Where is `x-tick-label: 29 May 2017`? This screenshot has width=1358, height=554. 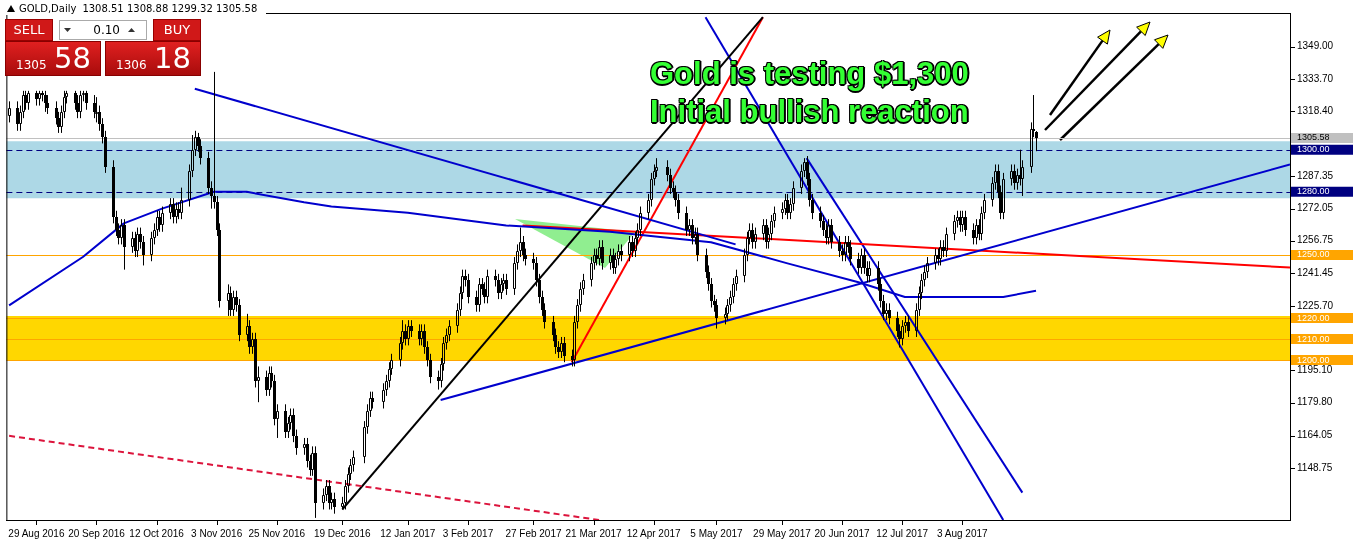
x-tick-label: 29 May 2017 is located at coordinates (782, 533).